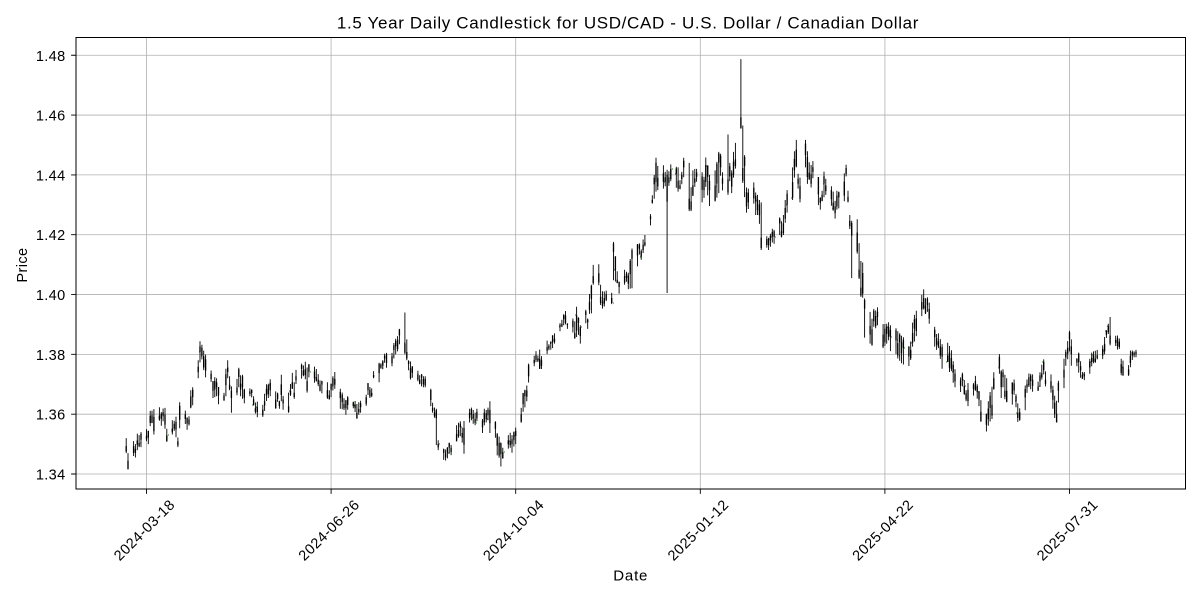  Describe the element at coordinates (51, 296) in the screenshot. I see `svg-text: 1.40` at that location.